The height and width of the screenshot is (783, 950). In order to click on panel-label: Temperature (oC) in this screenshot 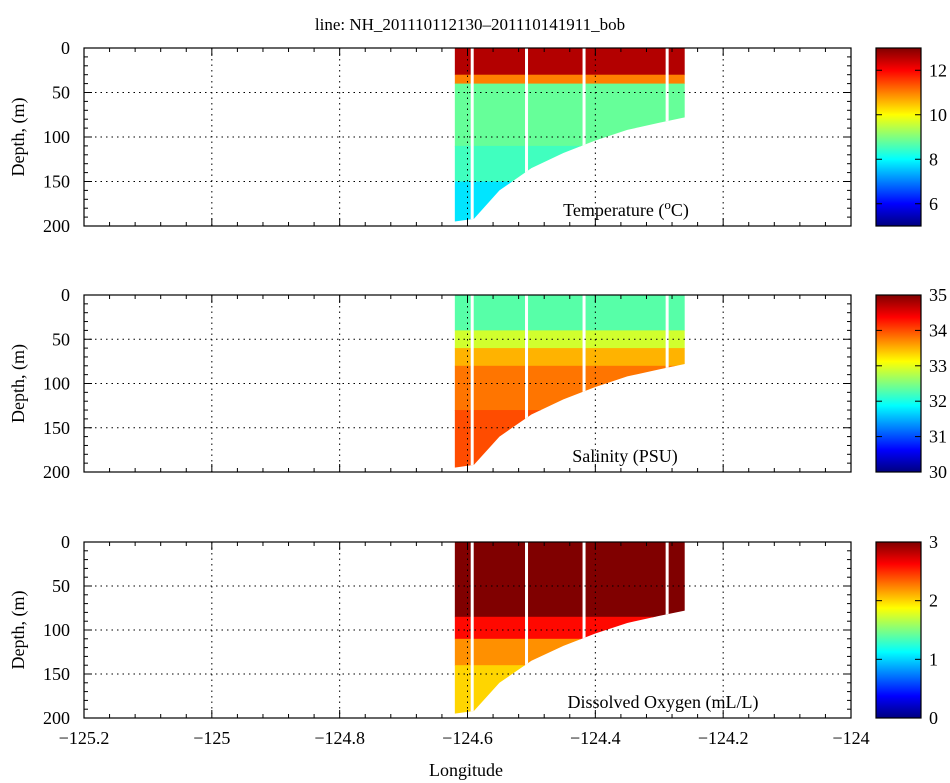, I will do `click(626, 209)`.